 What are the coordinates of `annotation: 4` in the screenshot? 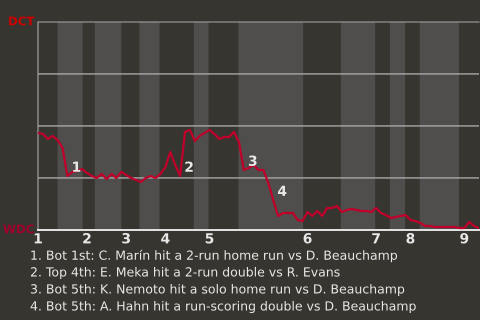 It's located at (282, 191).